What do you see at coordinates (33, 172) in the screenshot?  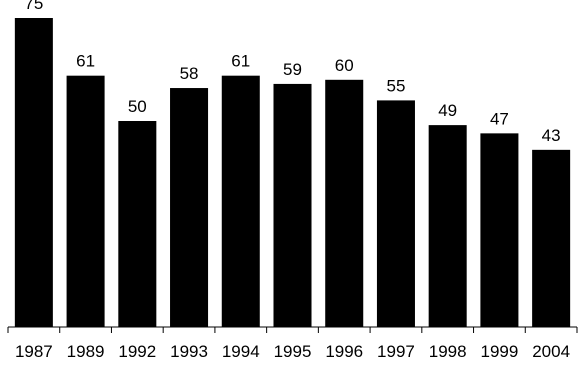 I see `bar-1987` at bounding box center [33, 172].